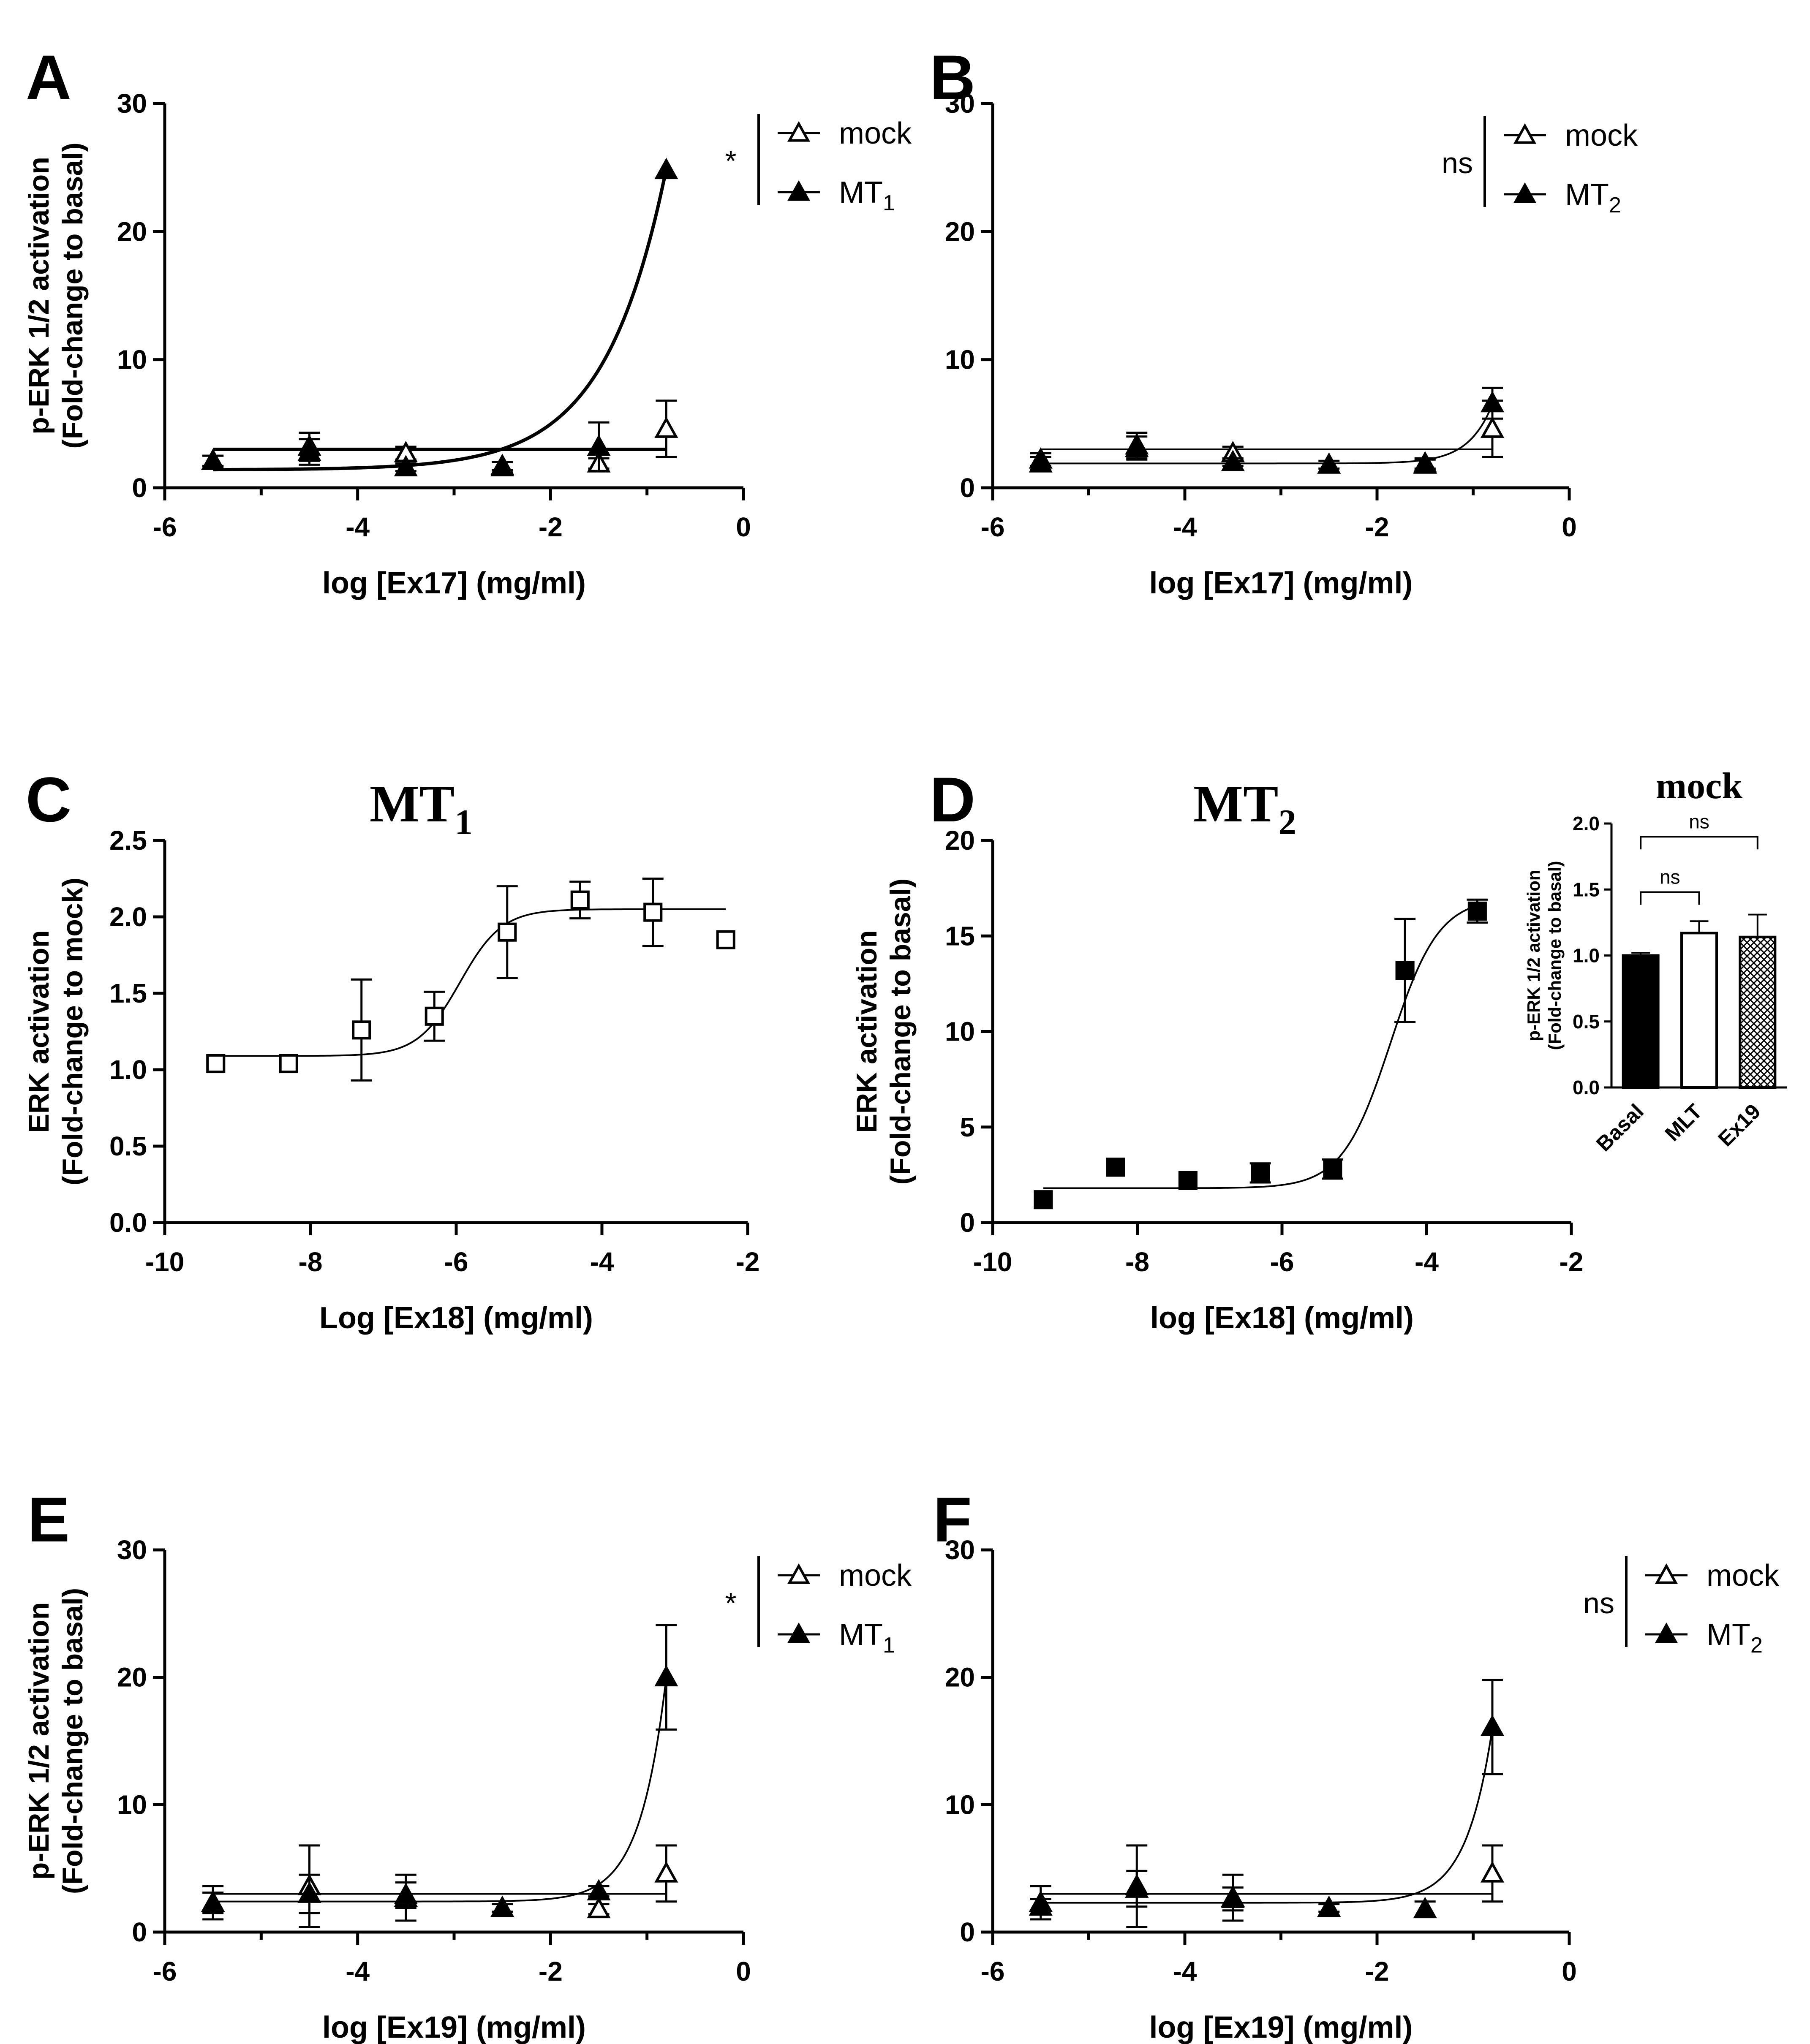 This screenshot has height=2044, width=1810. I want to click on x-axis-label: log [Ex17] (mg/ml), so click(454, 583).